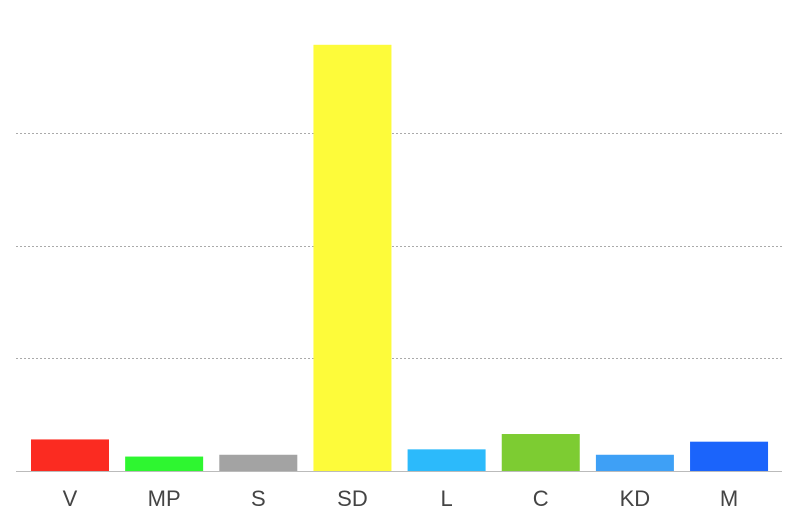  What do you see at coordinates (70, 455) in the screenshot?
I see `bar-v` at bounding box center [70, 455].